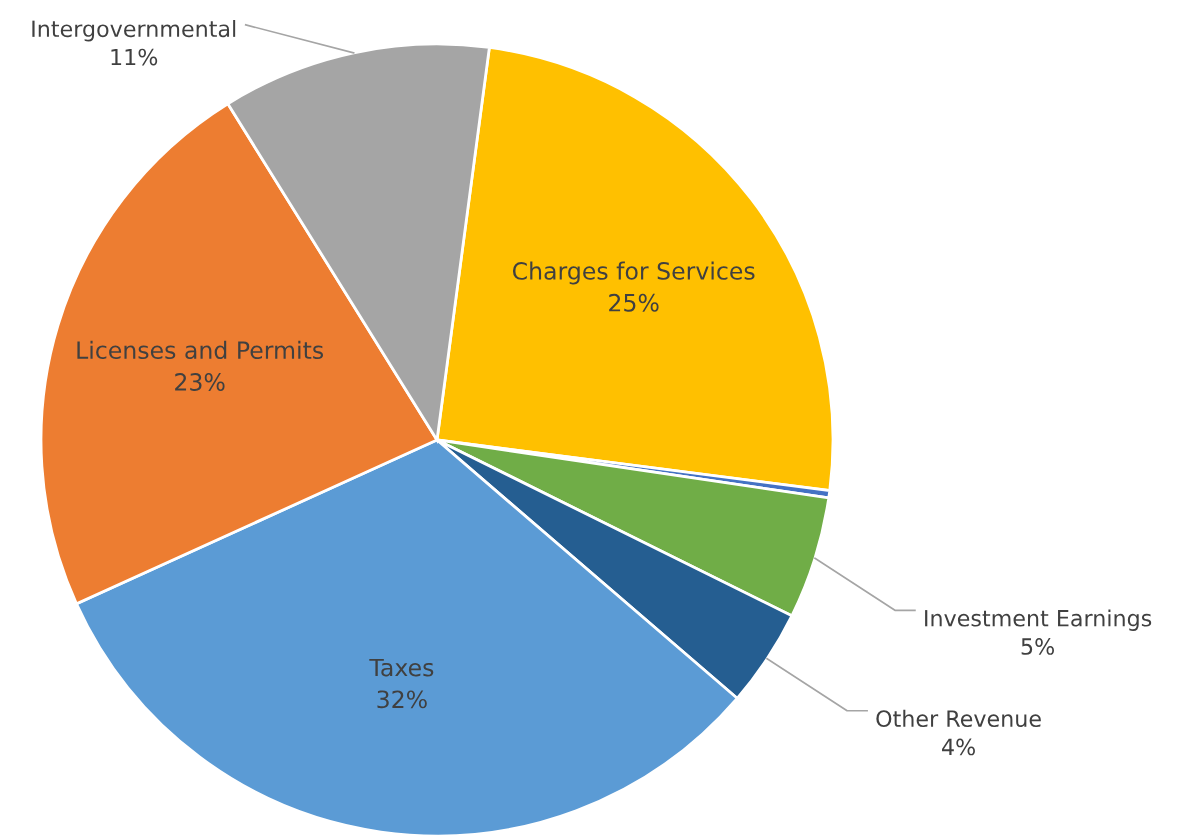  I want to click on data-label: 23%, so click(200, 382).